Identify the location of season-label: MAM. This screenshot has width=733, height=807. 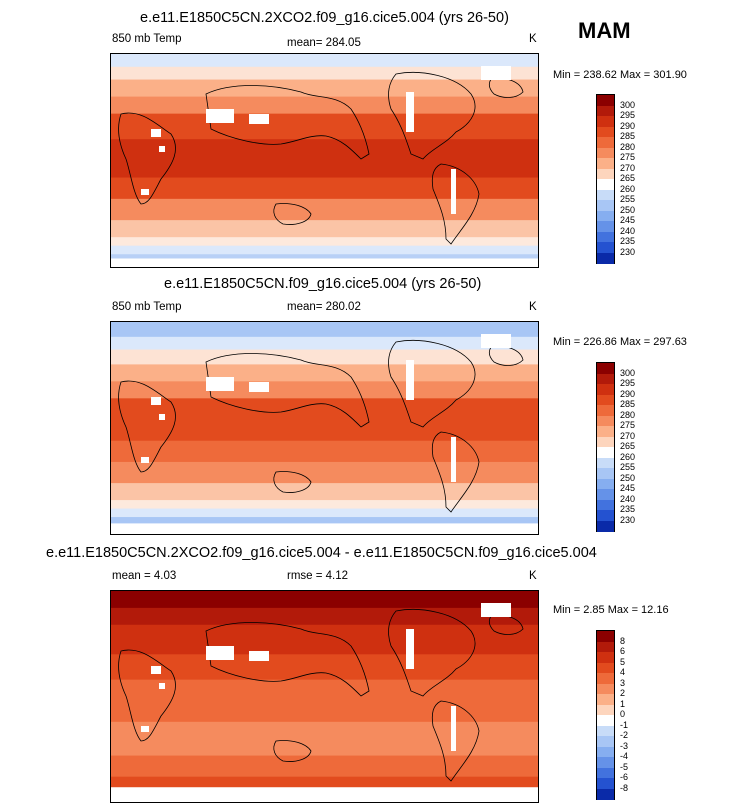
(604, 30).